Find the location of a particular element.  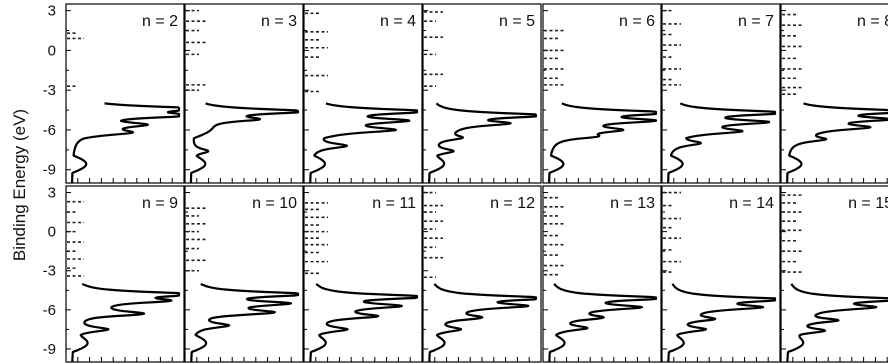

panel-14: n = 15 is located at coordinates (834, 274).